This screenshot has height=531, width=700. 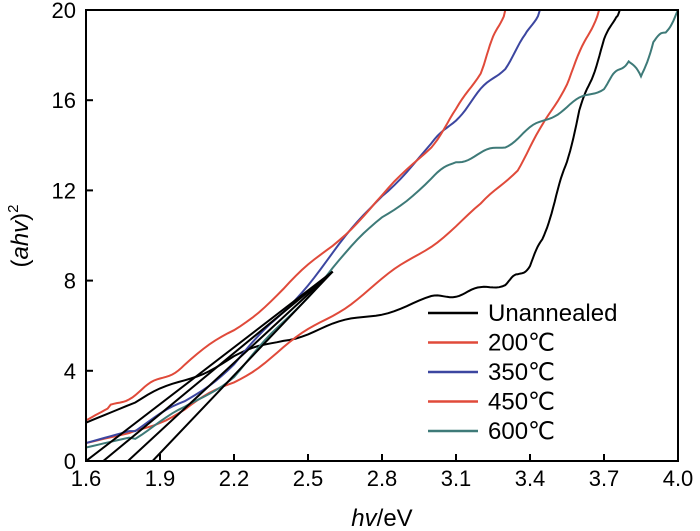 What do you see at coordinates (521, 343) in the screenshot?
I see `legend-label-2: 200℃` at bounding box center [521, 343].